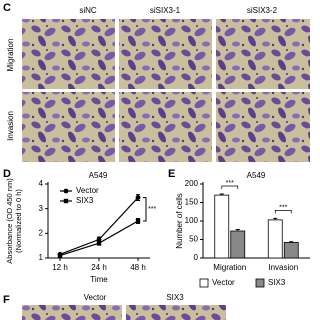 This screenshot has height=320, width=320. What do you see at coordinates (99, 226) in the screenshot?
I see `series-line` at bounding box center [99, 226].